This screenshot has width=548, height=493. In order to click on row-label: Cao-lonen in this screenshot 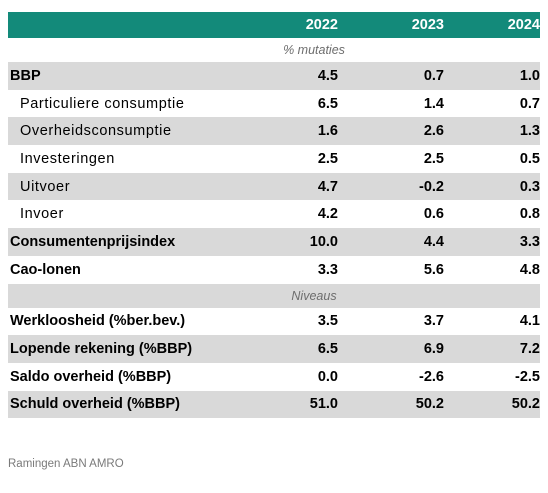, I will do `click(45, 269)`.